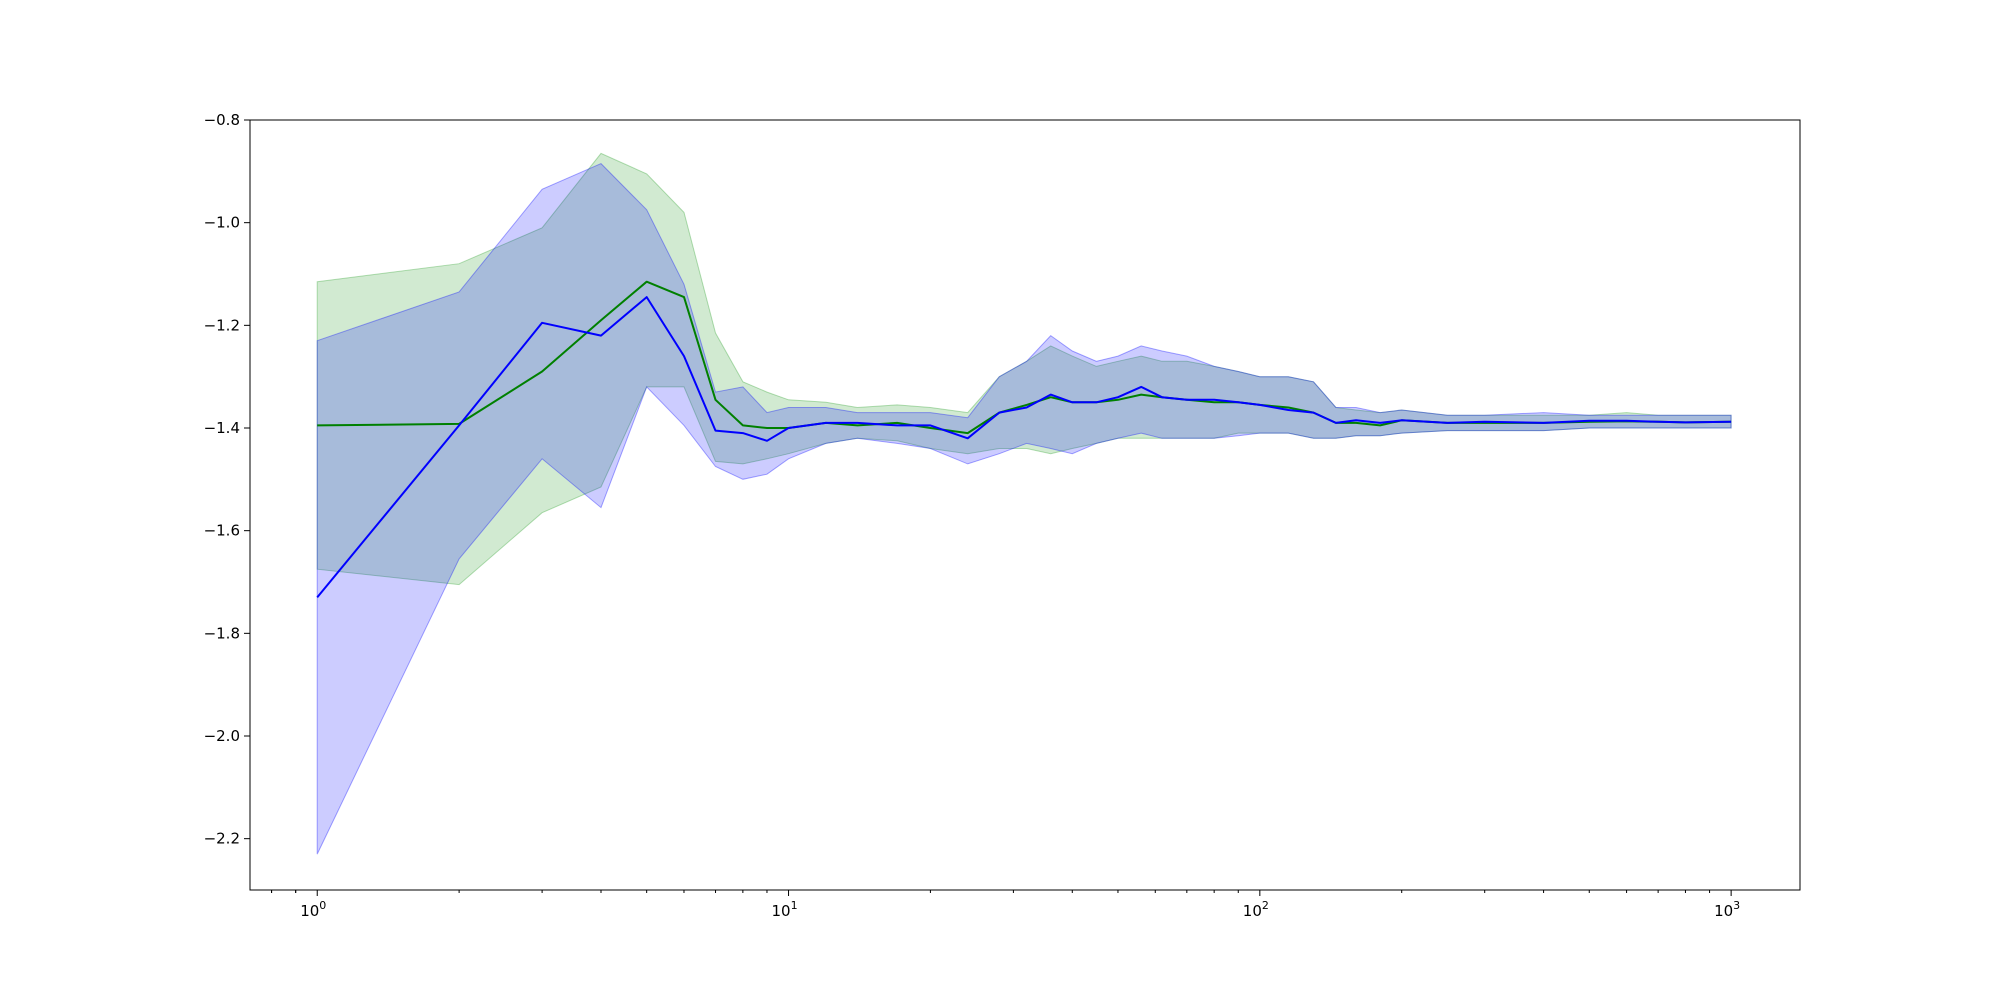 This screenshot has height=1000, width=2000. What do you see at coordinates (222, 428) in the screenshot?
I see `y-tick-label-3: −1.4` at bounding box center [222, 428].